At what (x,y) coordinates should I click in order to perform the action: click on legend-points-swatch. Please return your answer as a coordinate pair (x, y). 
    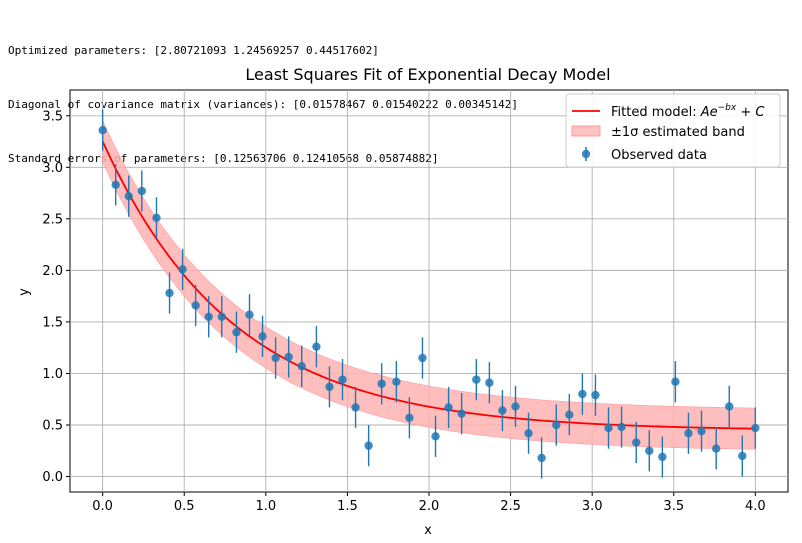
    Looking at the image, I should click on (586, 154).